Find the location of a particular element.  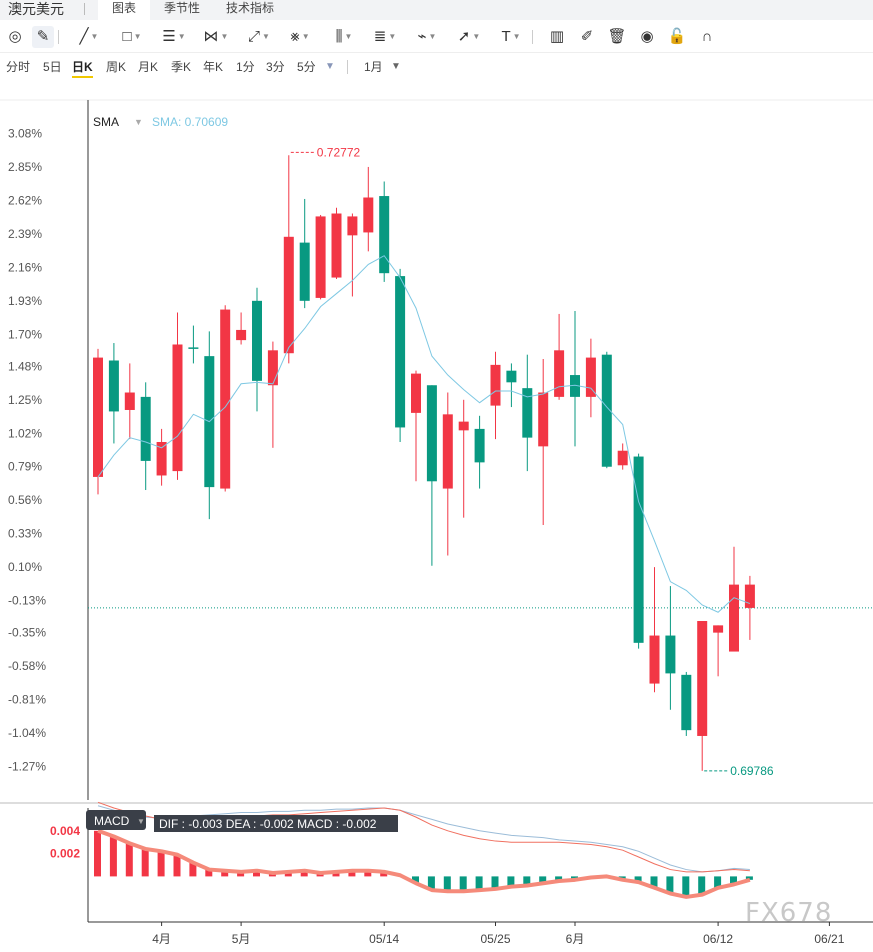

ray-icon: ⤢ ▼ is located at coordinates (259, 36).